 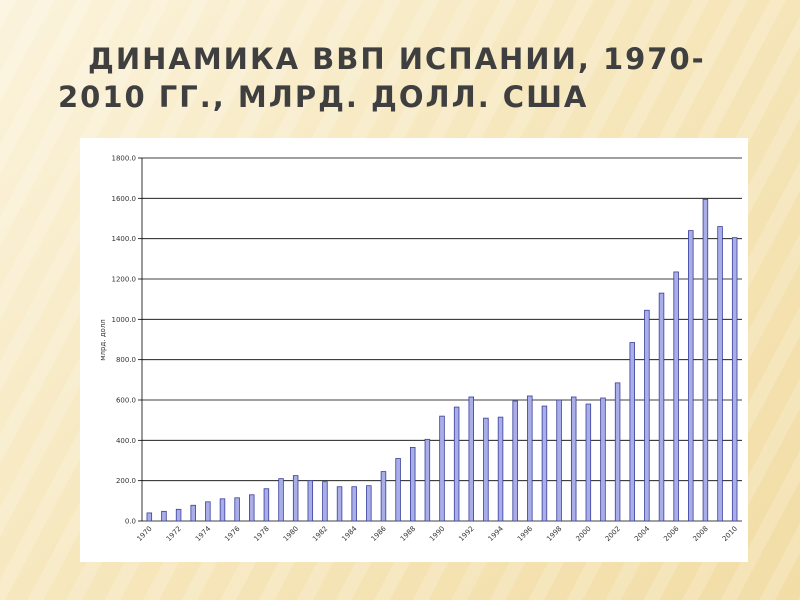 I want to click on x-tick-label: 1974, so click(x=203, y=533).